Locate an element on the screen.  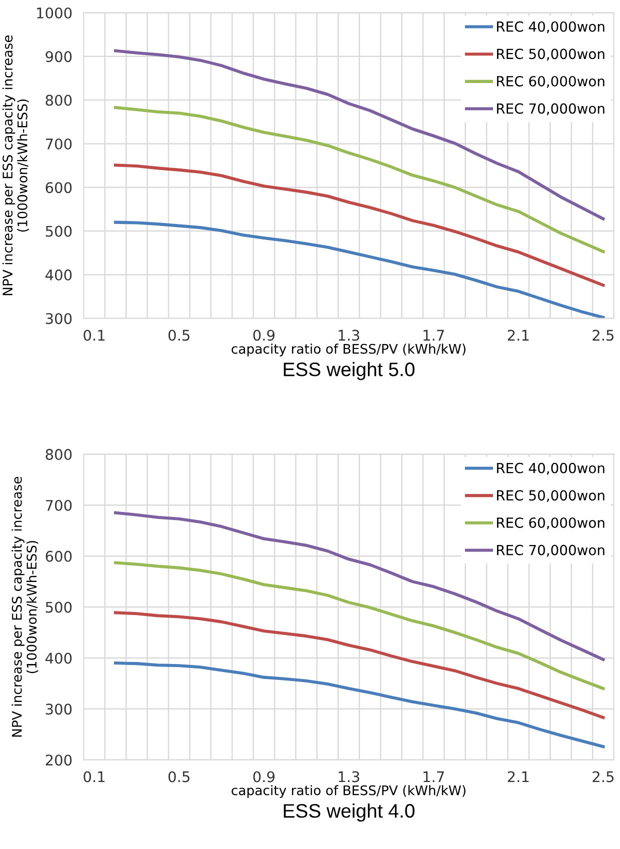
text: ESS weight 5.0 is located at coordinates (349, 371).